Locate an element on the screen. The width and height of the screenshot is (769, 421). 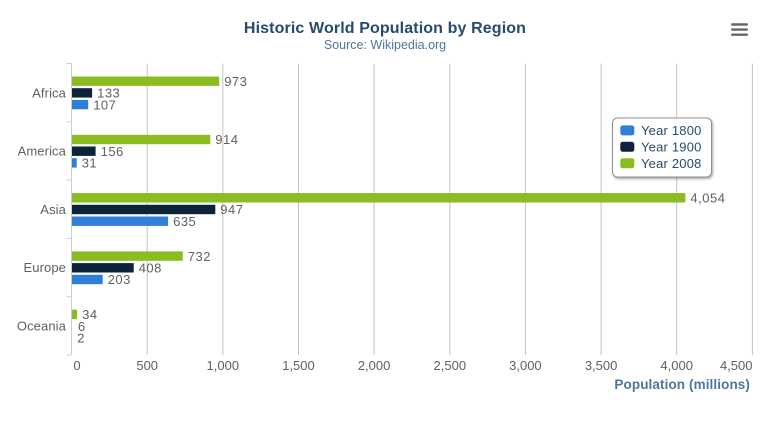
svg-text: Oceania is located at coordinates (42, 326).